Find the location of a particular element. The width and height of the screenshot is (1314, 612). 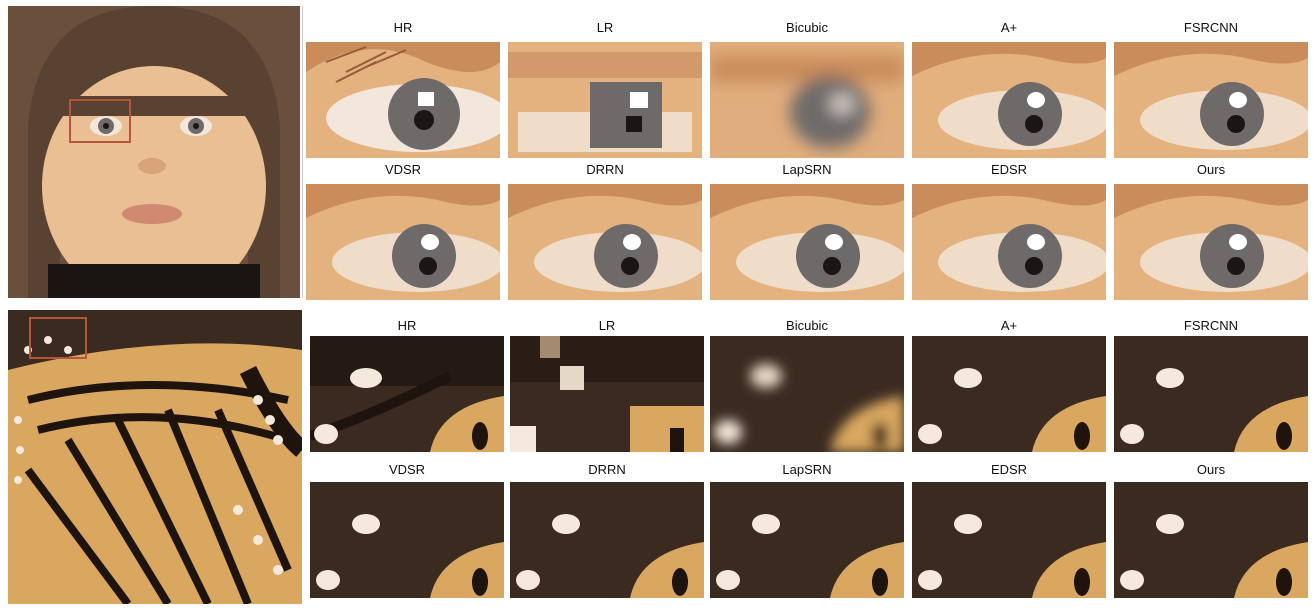

butterfly-patch-vdsr is located at coordinates (407, 540).